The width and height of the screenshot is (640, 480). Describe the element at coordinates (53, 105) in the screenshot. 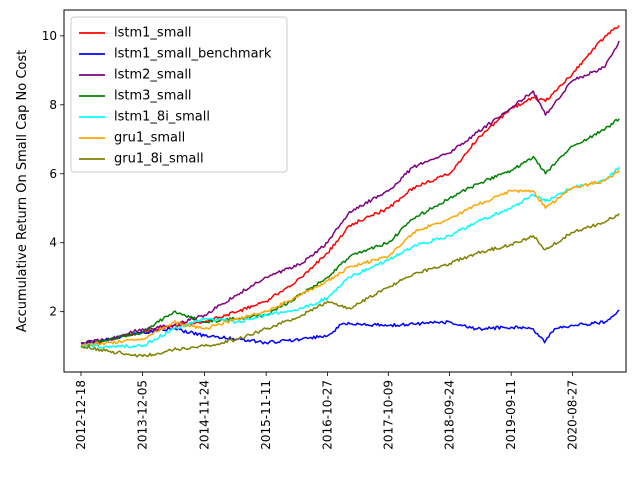

I see `y-tick-label: 8` at that location.